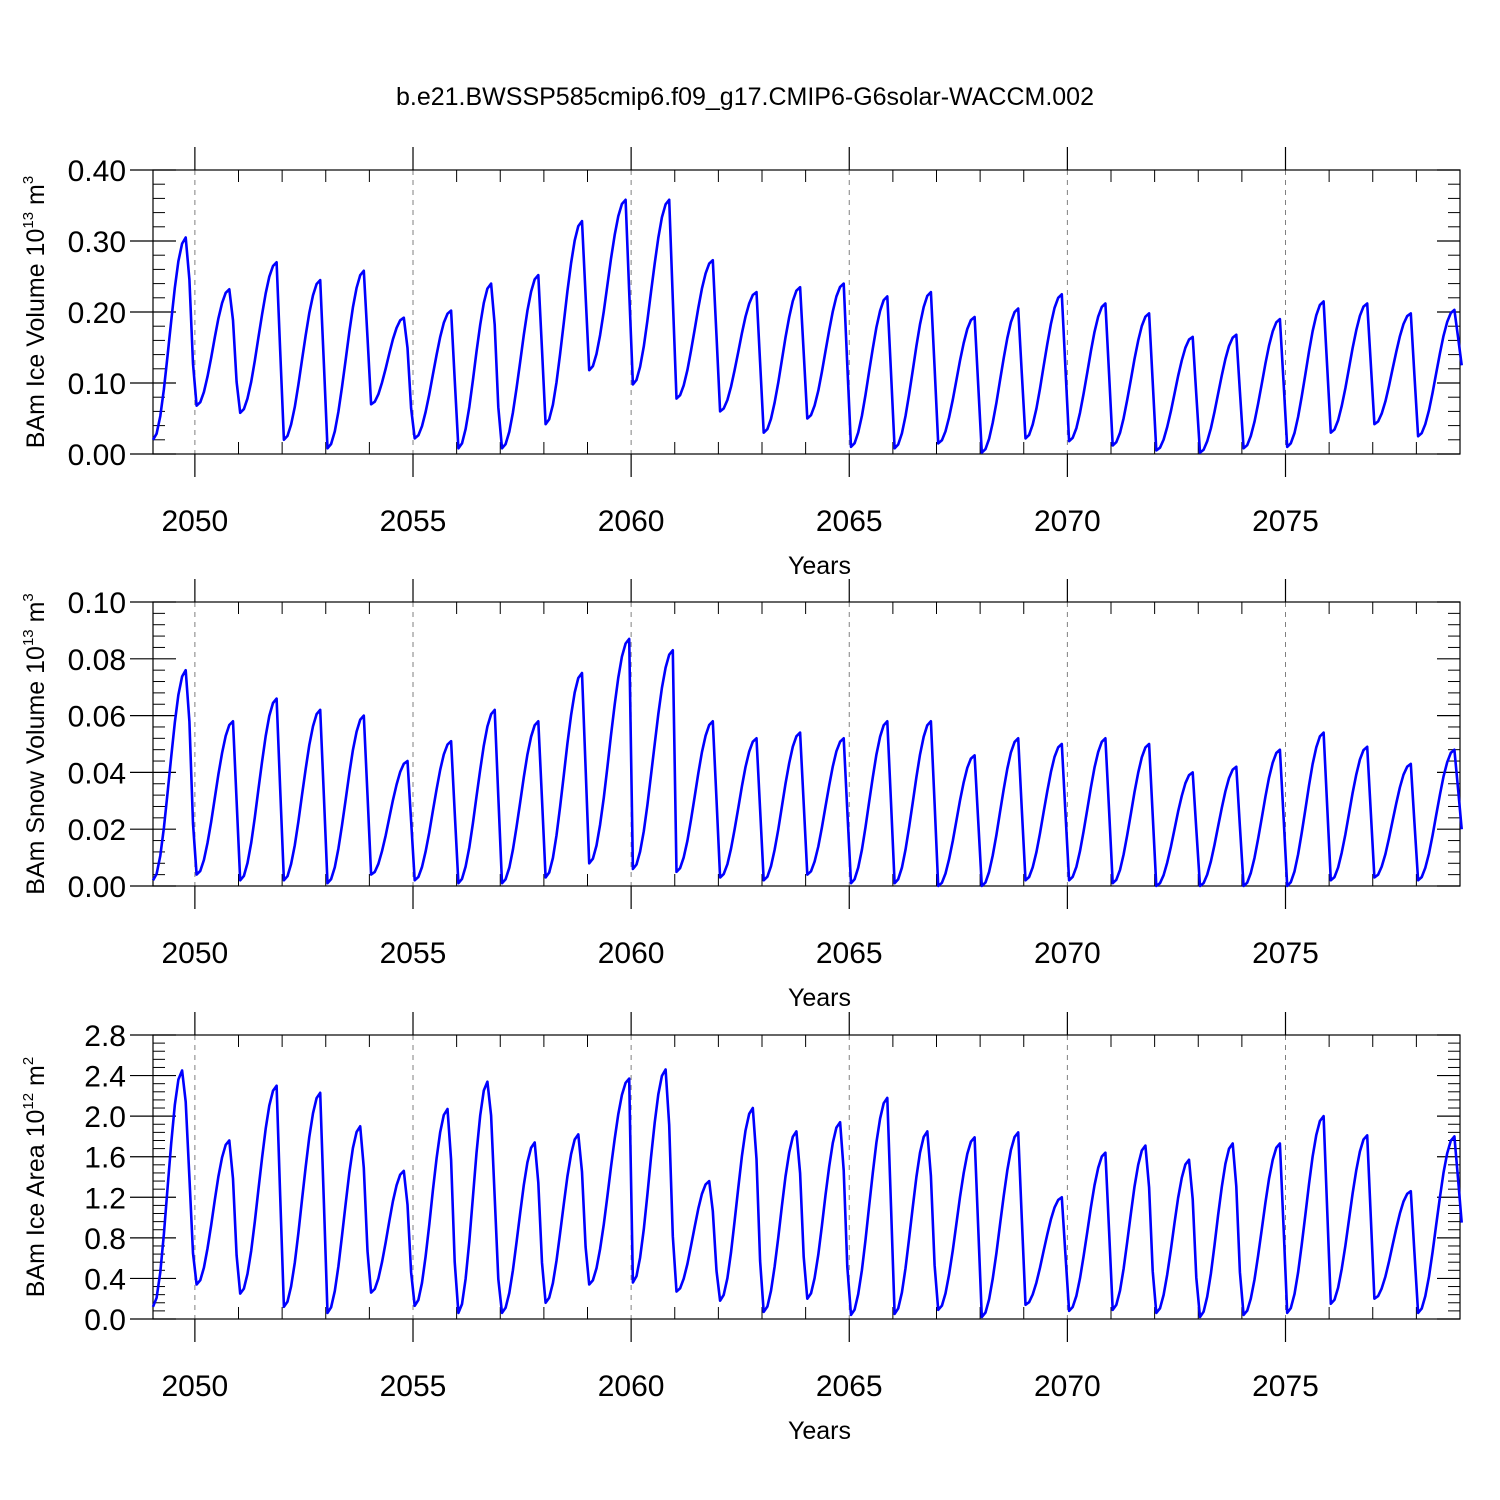 The width and height of the screenshot is (1500, 1500). What do you see at coordinates (105, 1158) in the screenshot?
I see `y-tick-label: 1.6` at bounding box center [105, 1158].